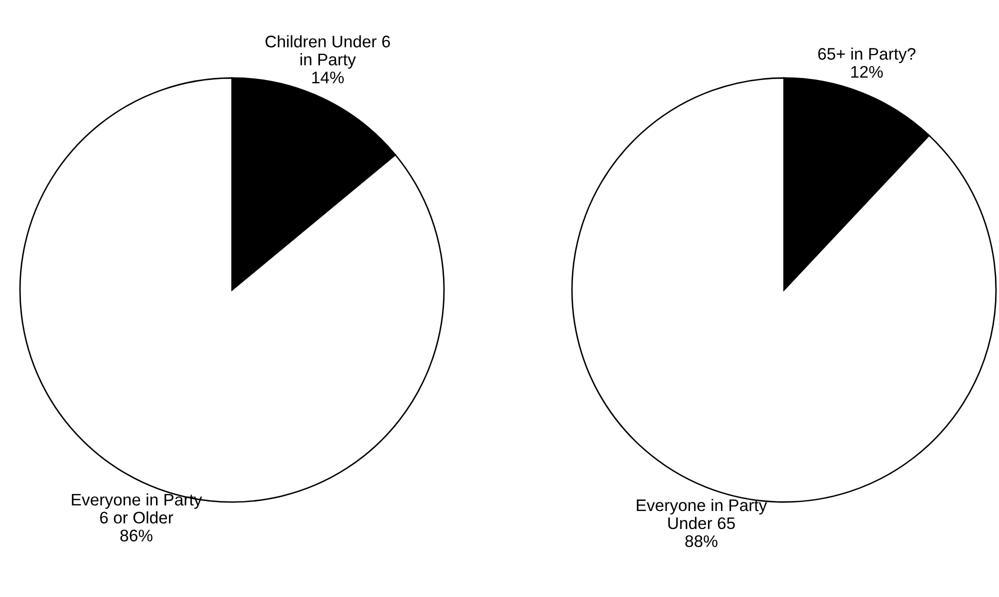 This screenshot has width=999, height=597. Describe the element at coordinates (328, 52) in the screenshot. I see `slice-label: Children Under 6 in Party` at that location.